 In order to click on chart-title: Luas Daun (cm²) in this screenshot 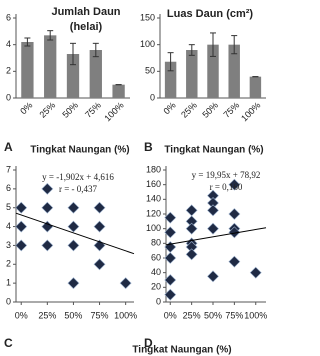, I will do `click(210, 14)`.